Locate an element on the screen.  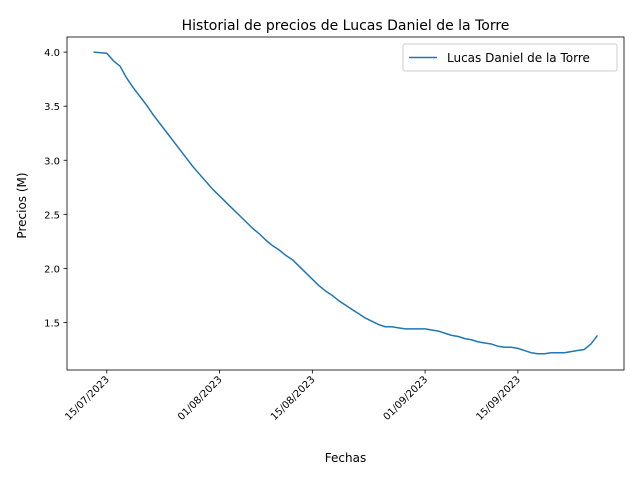
x-tick-label: 15/07/2023 is located at coordinates (87, 398).